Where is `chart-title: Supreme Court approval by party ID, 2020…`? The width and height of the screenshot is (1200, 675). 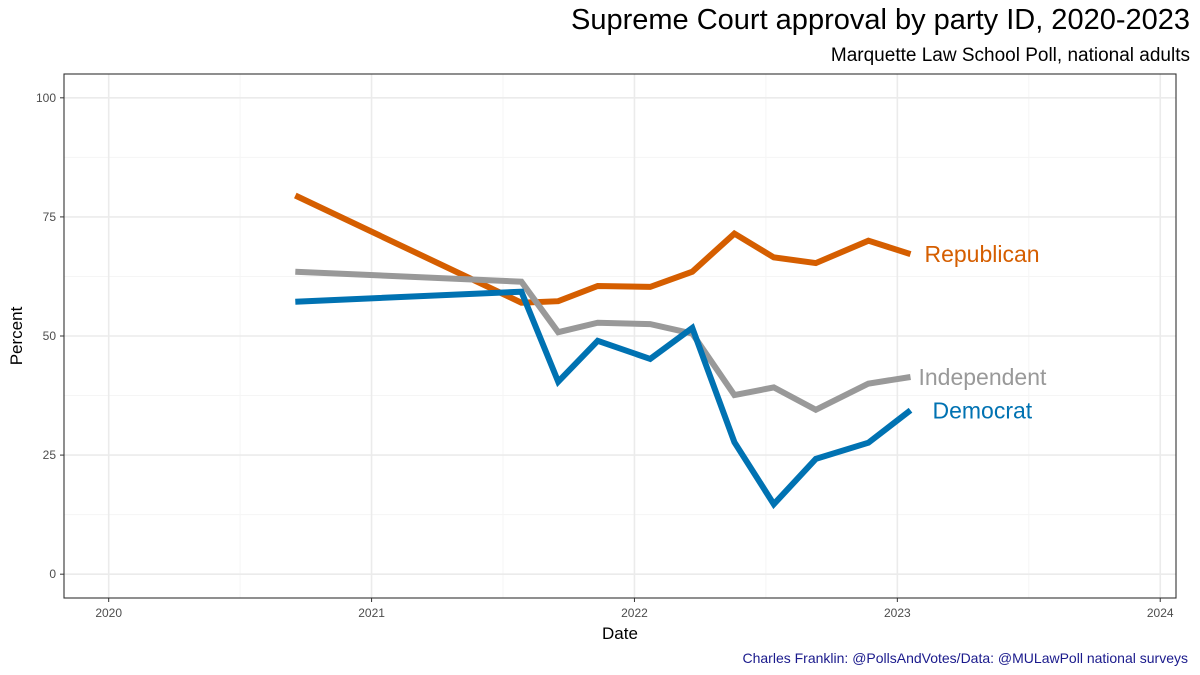 chart-title: Supreme Court approval by party ID, 2020… is located at coordinates (880, 20).